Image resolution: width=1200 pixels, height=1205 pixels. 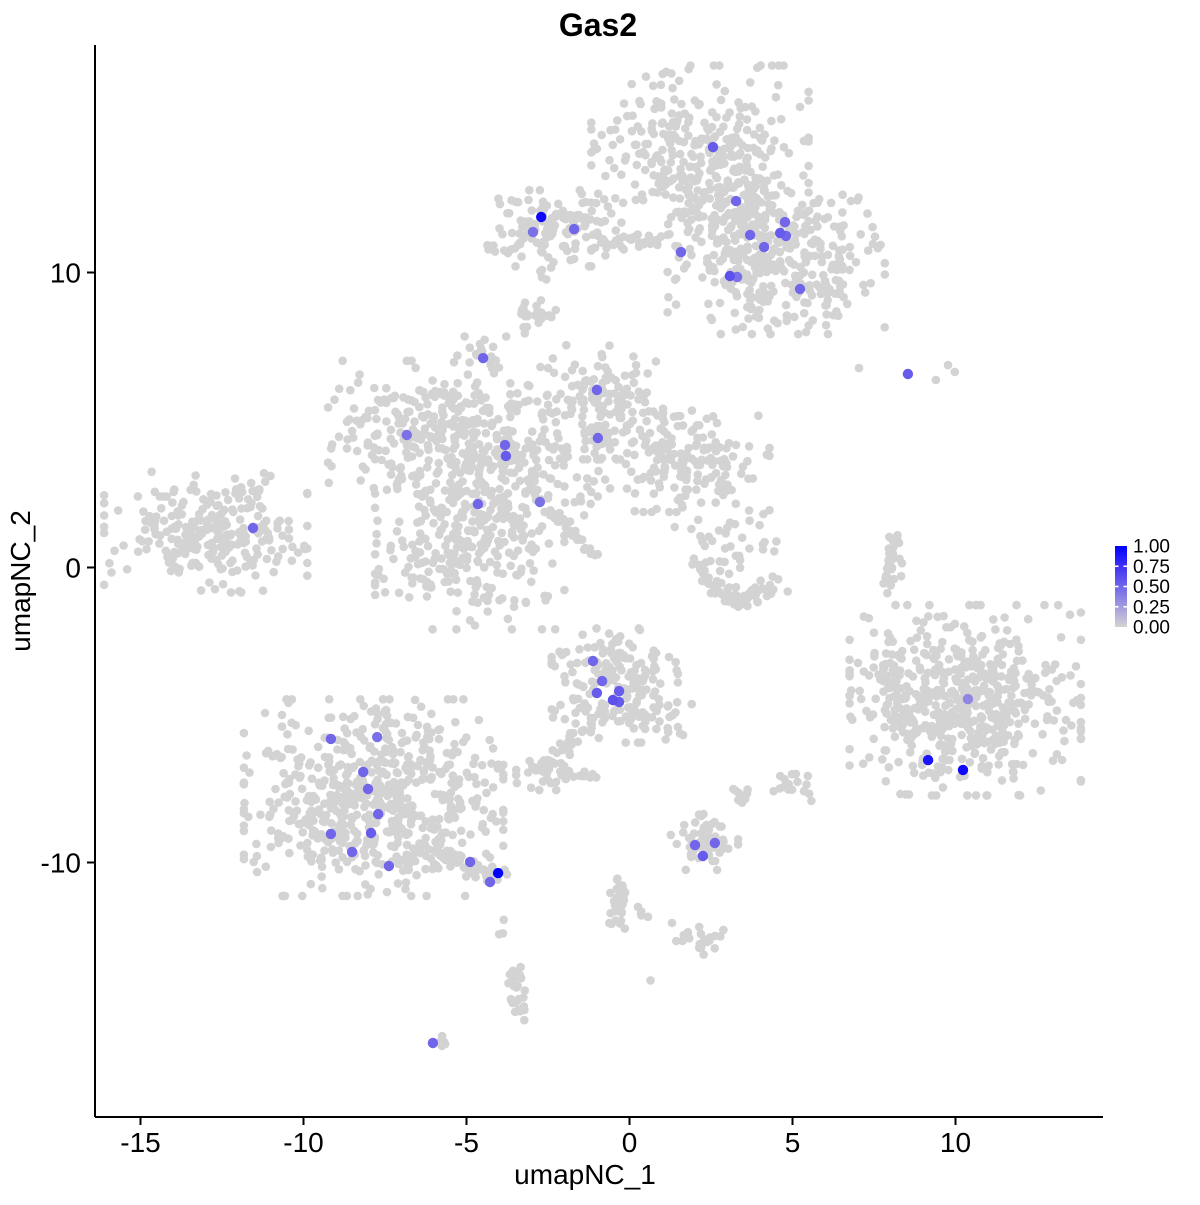 I want to click on x-tick-label: -10, so click(x=303, y=1142).